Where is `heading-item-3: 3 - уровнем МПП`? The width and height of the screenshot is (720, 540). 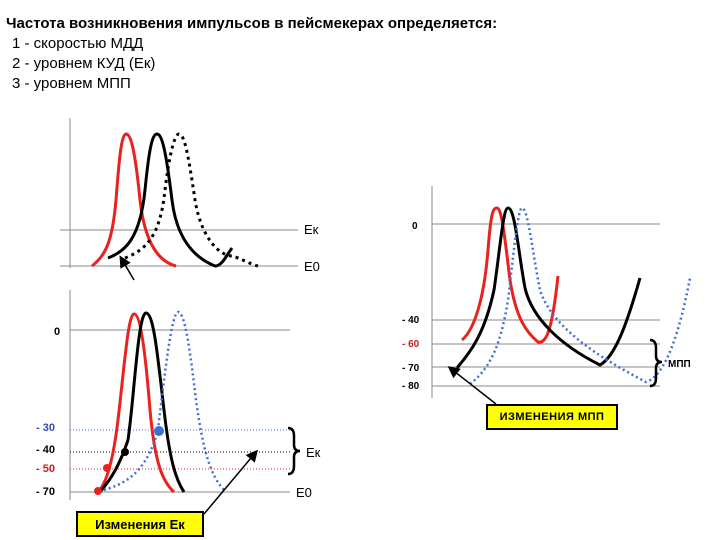 heading-item-3: 3 - уровнем МПП is located at coordinates (71, 83).